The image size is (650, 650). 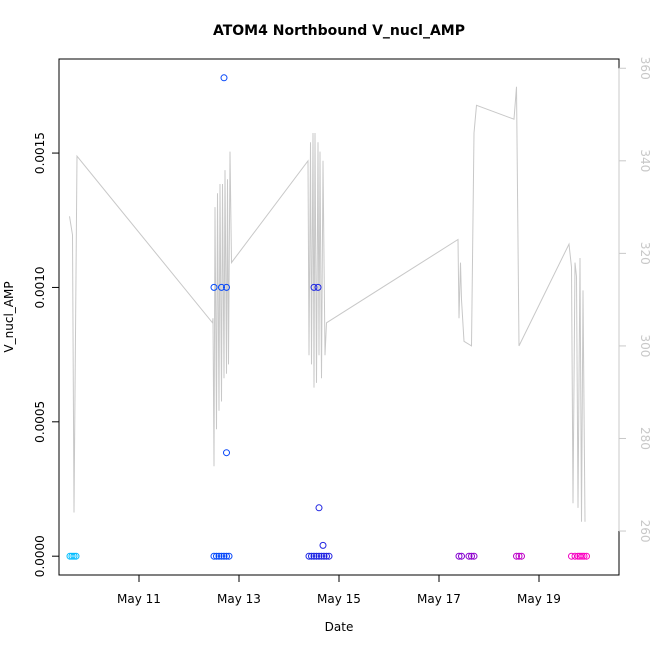 I want to click on x-tick-label: May 19, so click(x=539, y=599).